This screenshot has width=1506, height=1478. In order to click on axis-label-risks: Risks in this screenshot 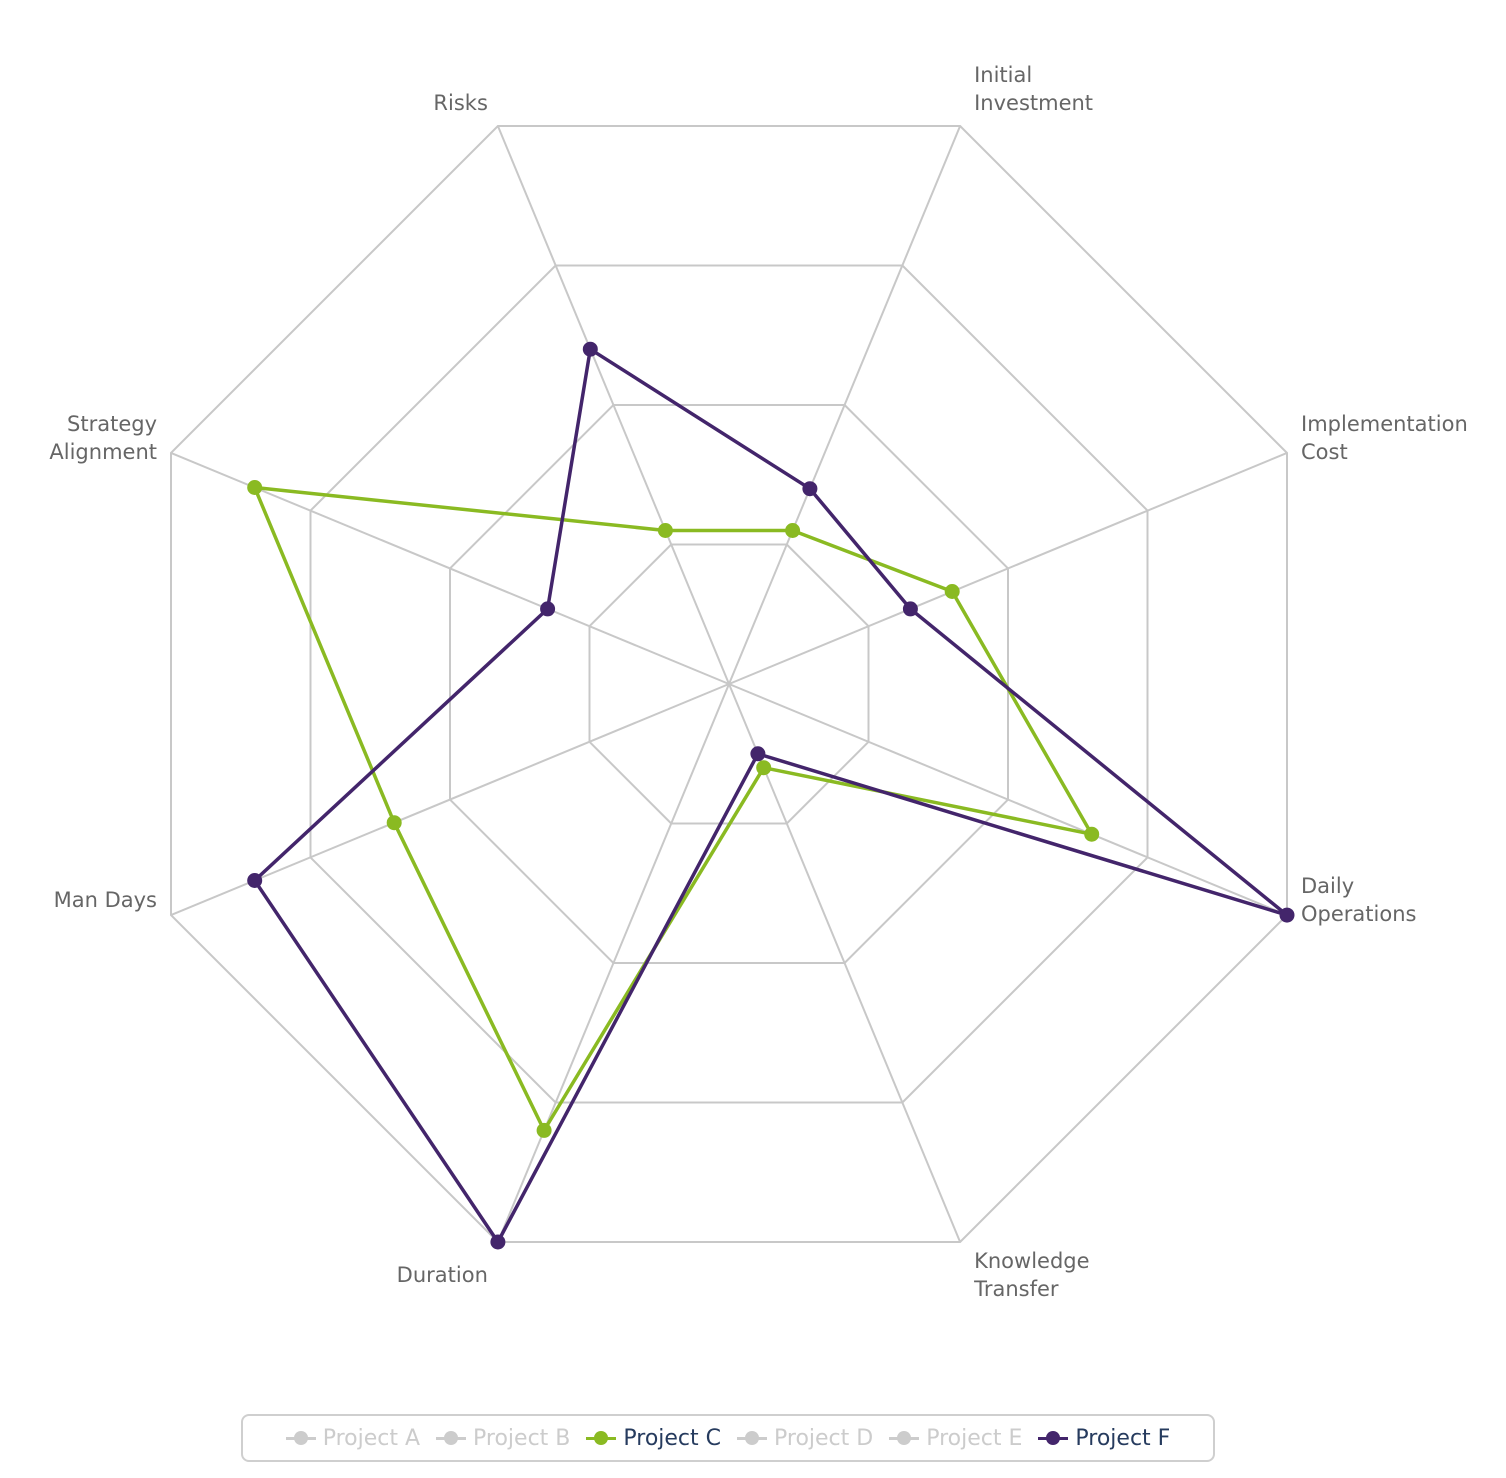, I will do `click(460, 103)`.